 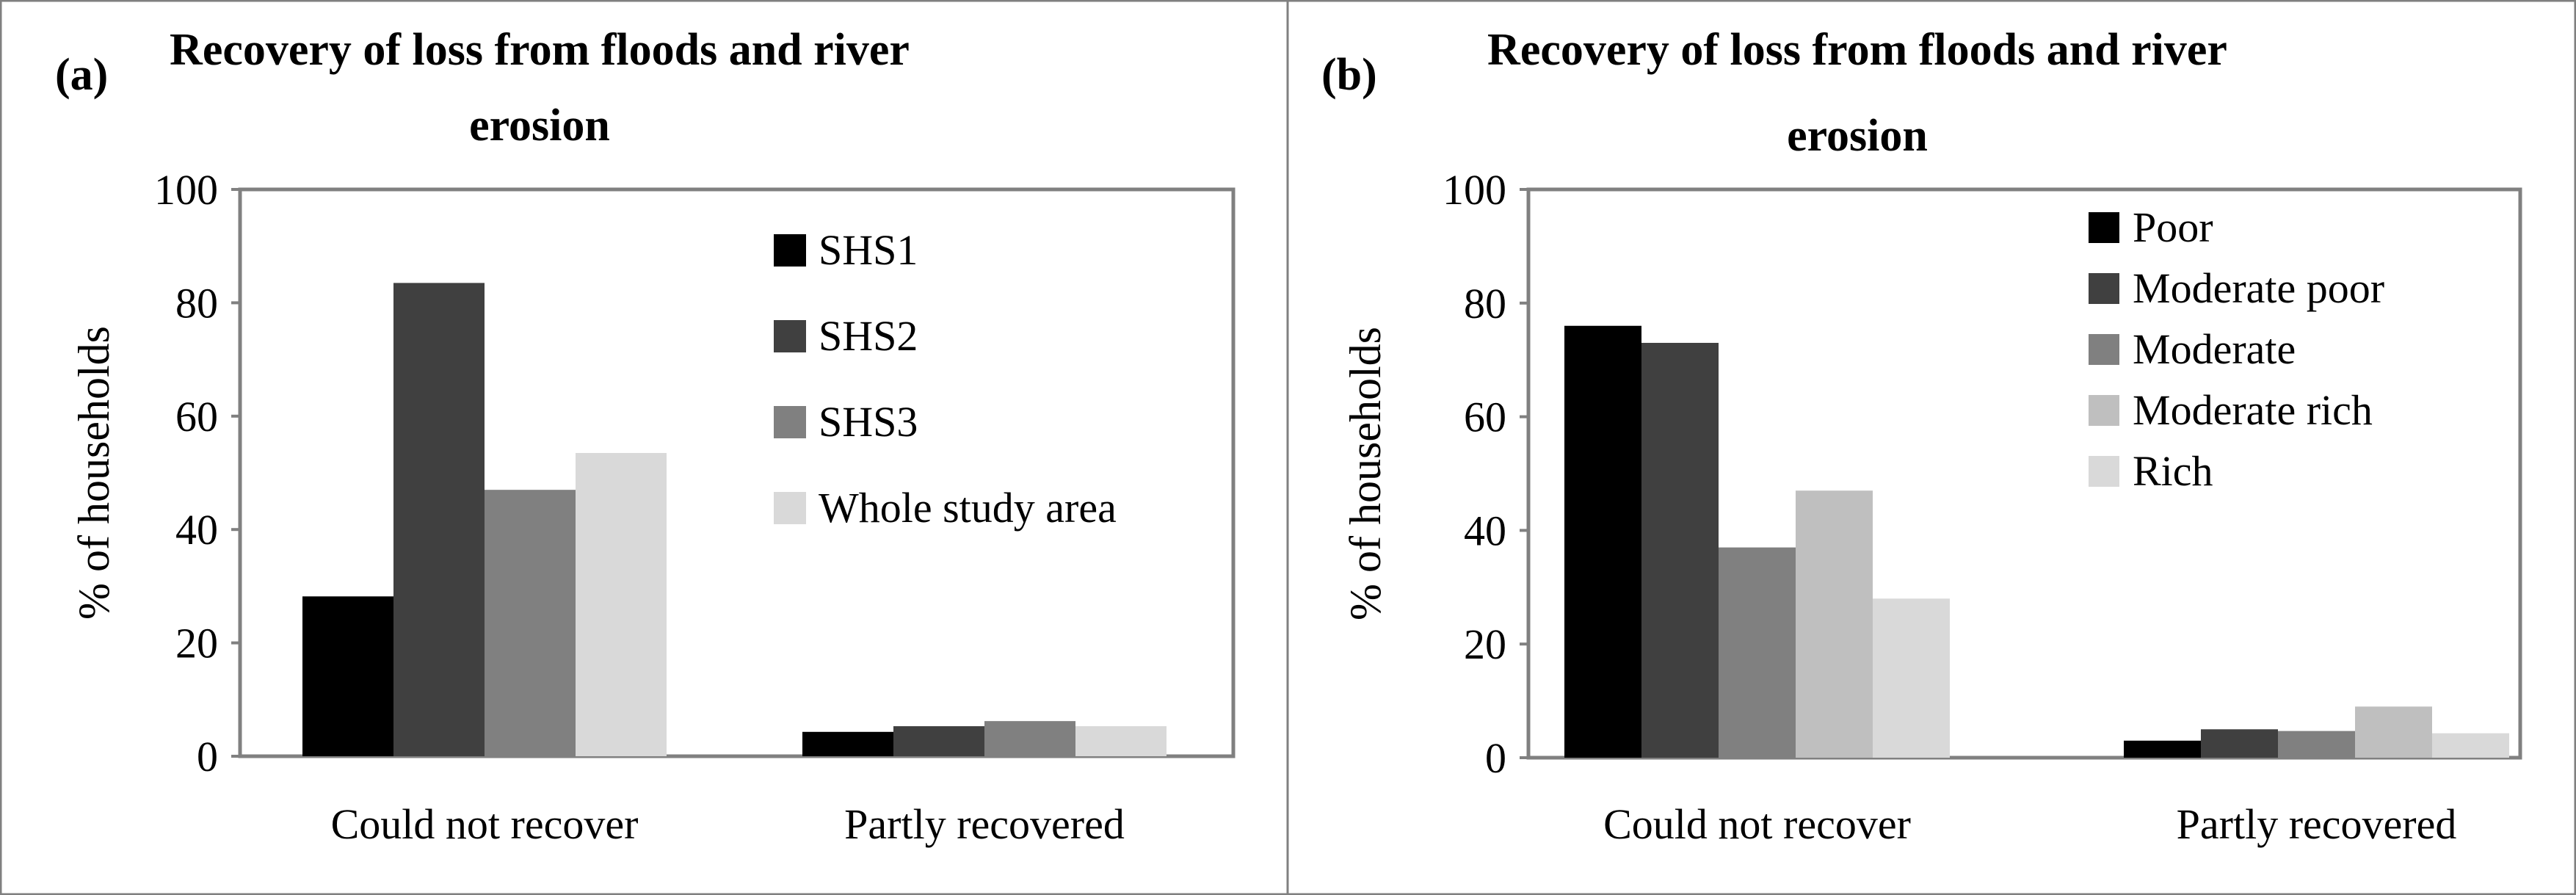 What do you see at coordinates (1349, 75) in the screenshot?
I see `panel-label: (b)` at bounding box center [1349, 75].